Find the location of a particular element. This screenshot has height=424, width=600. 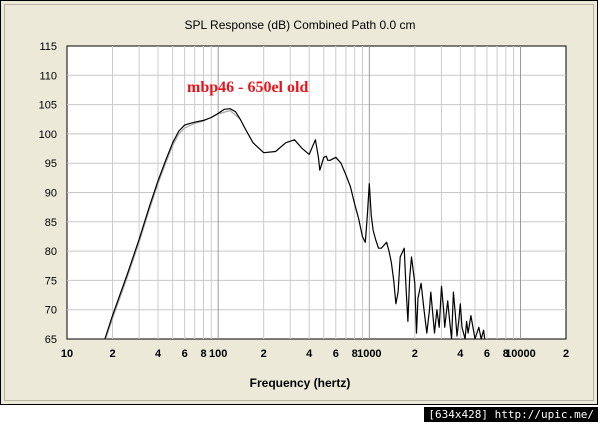

y-tick-label: 80 is located at coordinates (51, 252).